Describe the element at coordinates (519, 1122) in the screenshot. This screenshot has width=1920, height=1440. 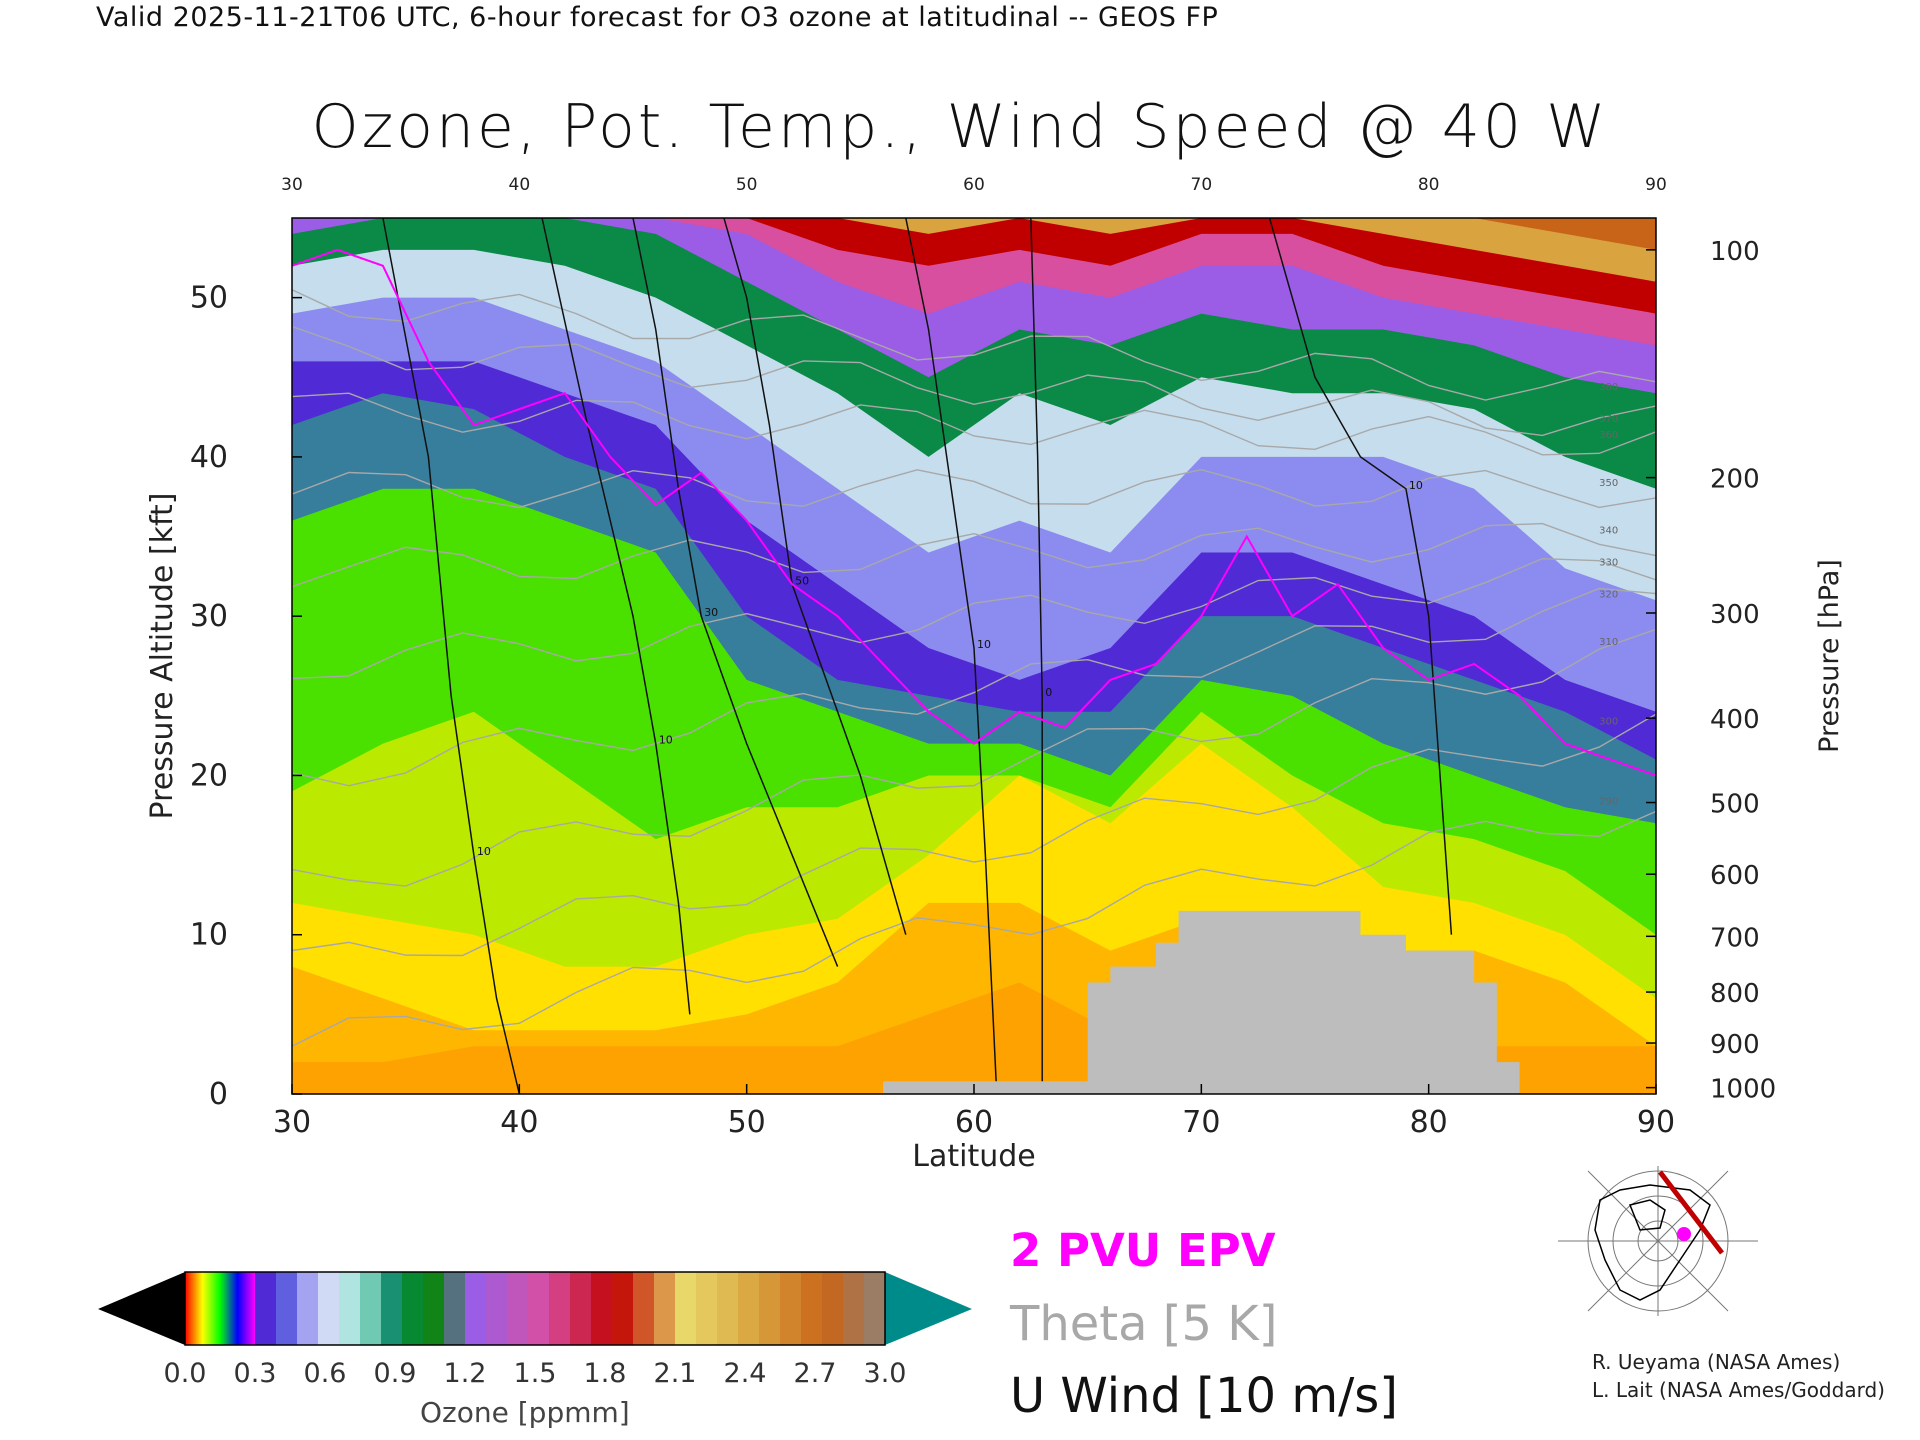
I see `x-tick-label: 40` at that location.